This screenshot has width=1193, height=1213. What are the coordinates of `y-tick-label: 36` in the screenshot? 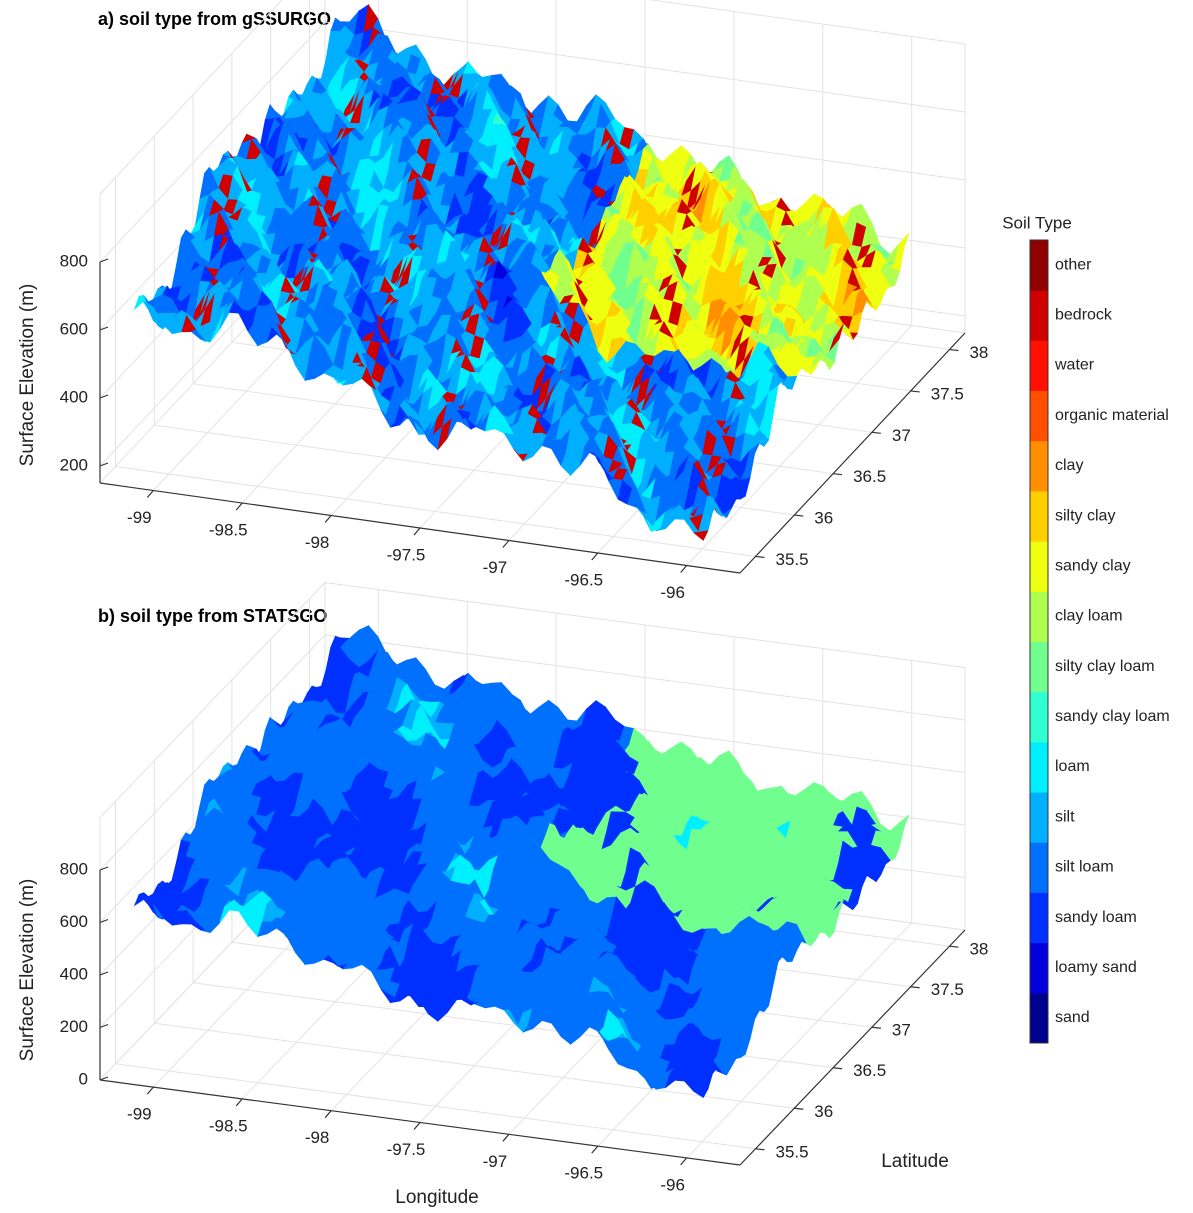 It's located at (823, 518).